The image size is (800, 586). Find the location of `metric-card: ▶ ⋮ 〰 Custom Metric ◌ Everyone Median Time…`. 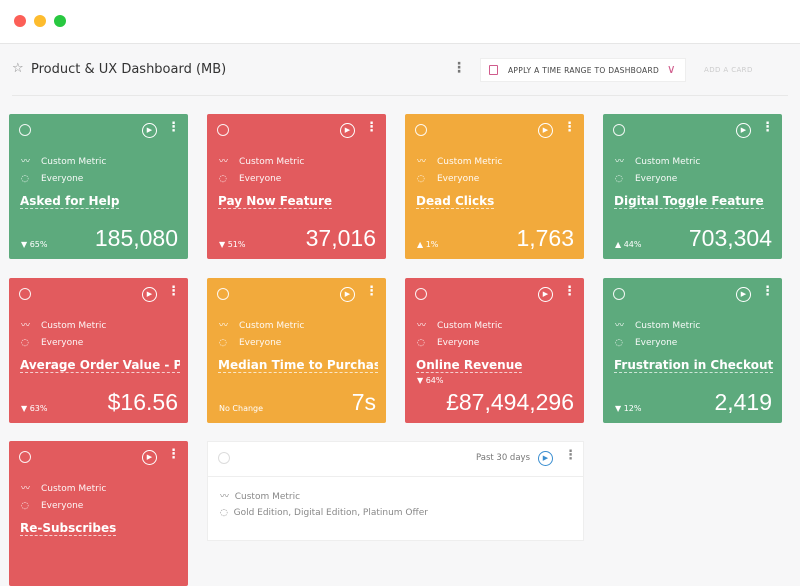

metric-card: ▶ ⋮ 〰 Custom Metric ◌ Everyone Median Time… is located at coordinates (296, 350).